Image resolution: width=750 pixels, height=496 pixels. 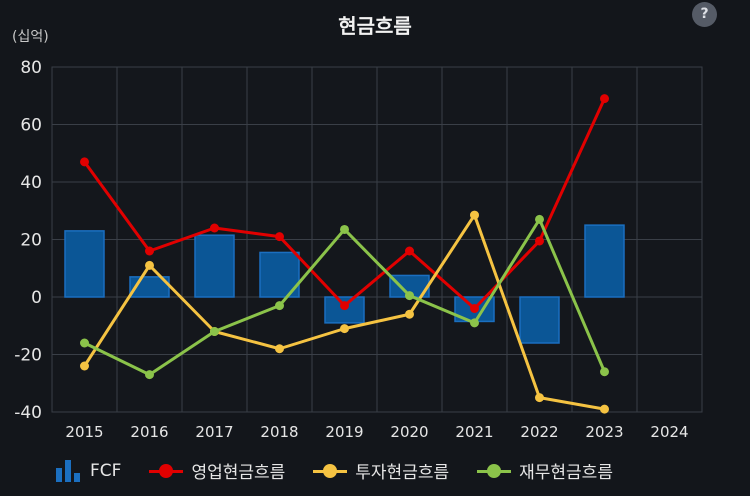 I want to click on y-tick-label: 60, so click(x=31, y=126).